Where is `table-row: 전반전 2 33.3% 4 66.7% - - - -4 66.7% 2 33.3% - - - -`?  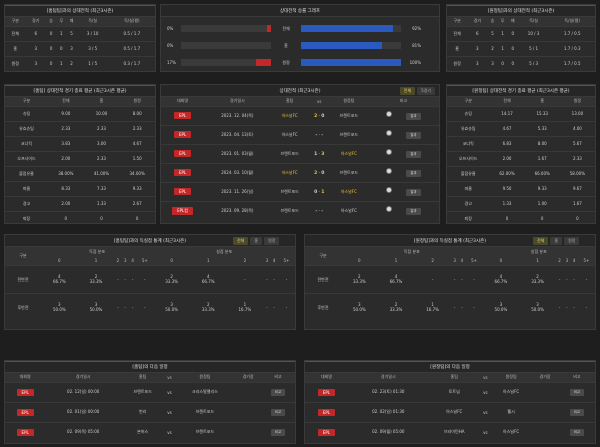
table-row: 전반전 2 33.3% 4 66.7% - - - -4 66.7% 2 33.3% - - - - is located at coordinates (450, 278).